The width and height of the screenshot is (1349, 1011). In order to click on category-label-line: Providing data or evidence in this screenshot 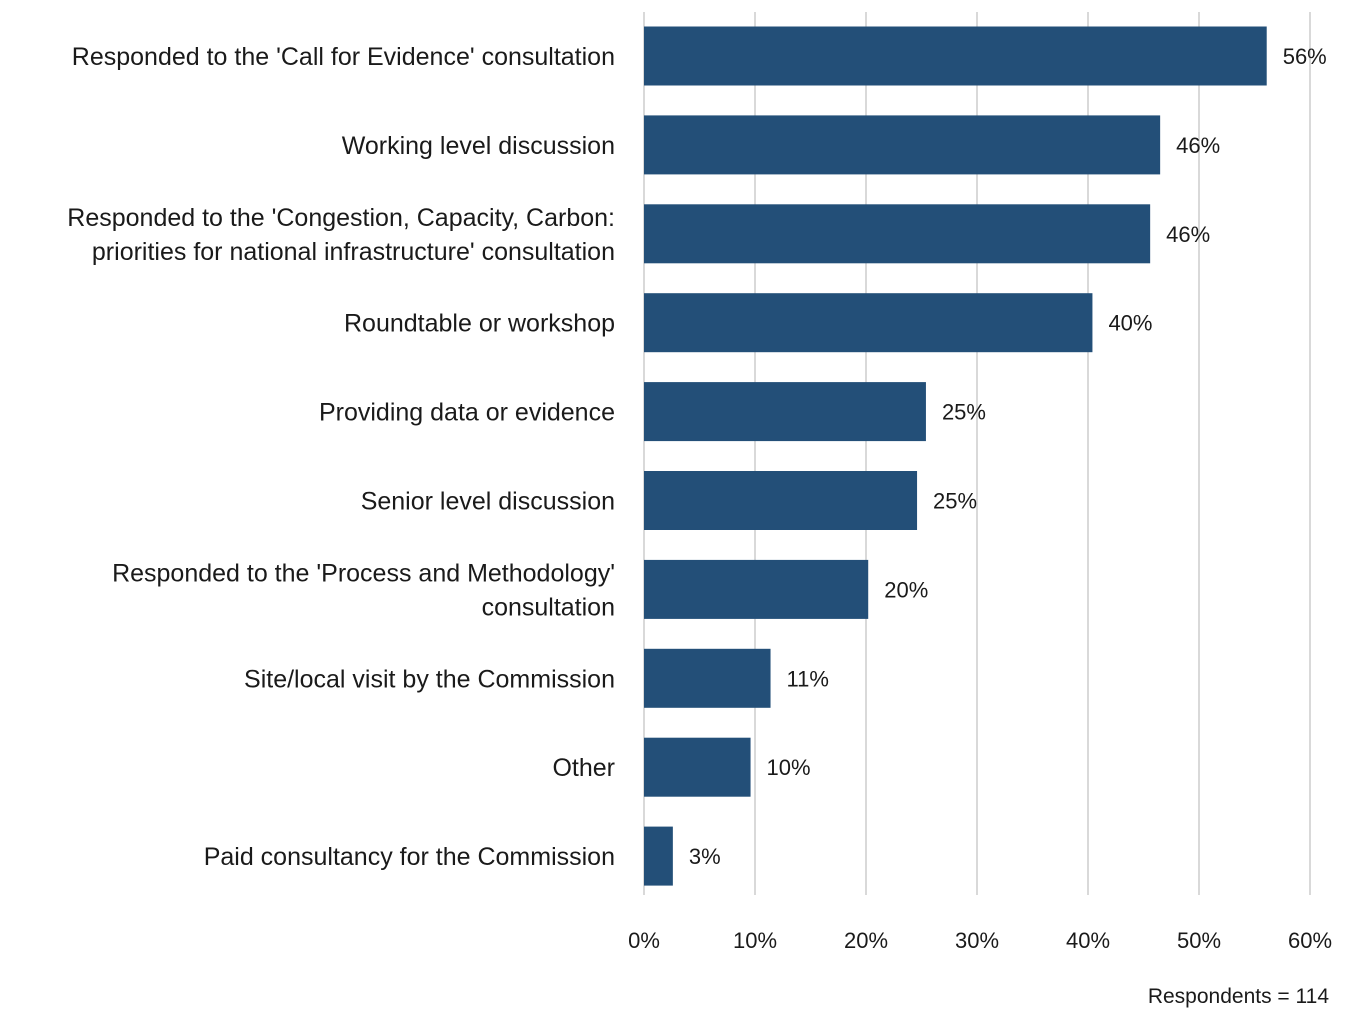, I will do `click(467, 413)`.